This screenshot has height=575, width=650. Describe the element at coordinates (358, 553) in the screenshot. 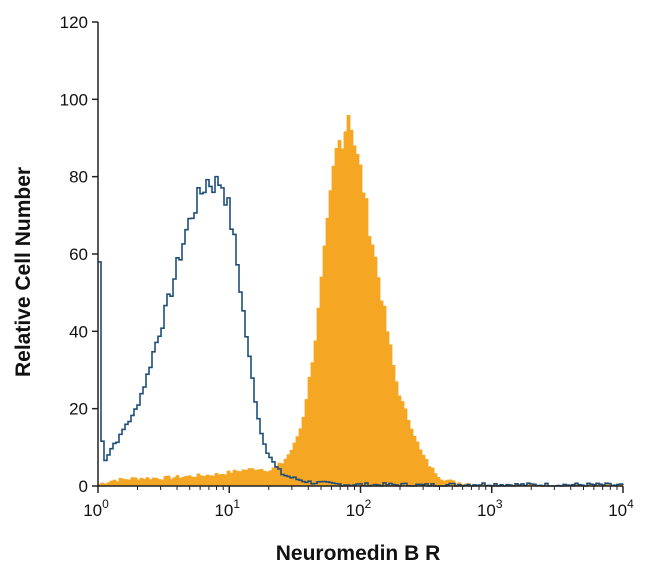

I see `x-axis-title: Neuromedin B R` at that location.